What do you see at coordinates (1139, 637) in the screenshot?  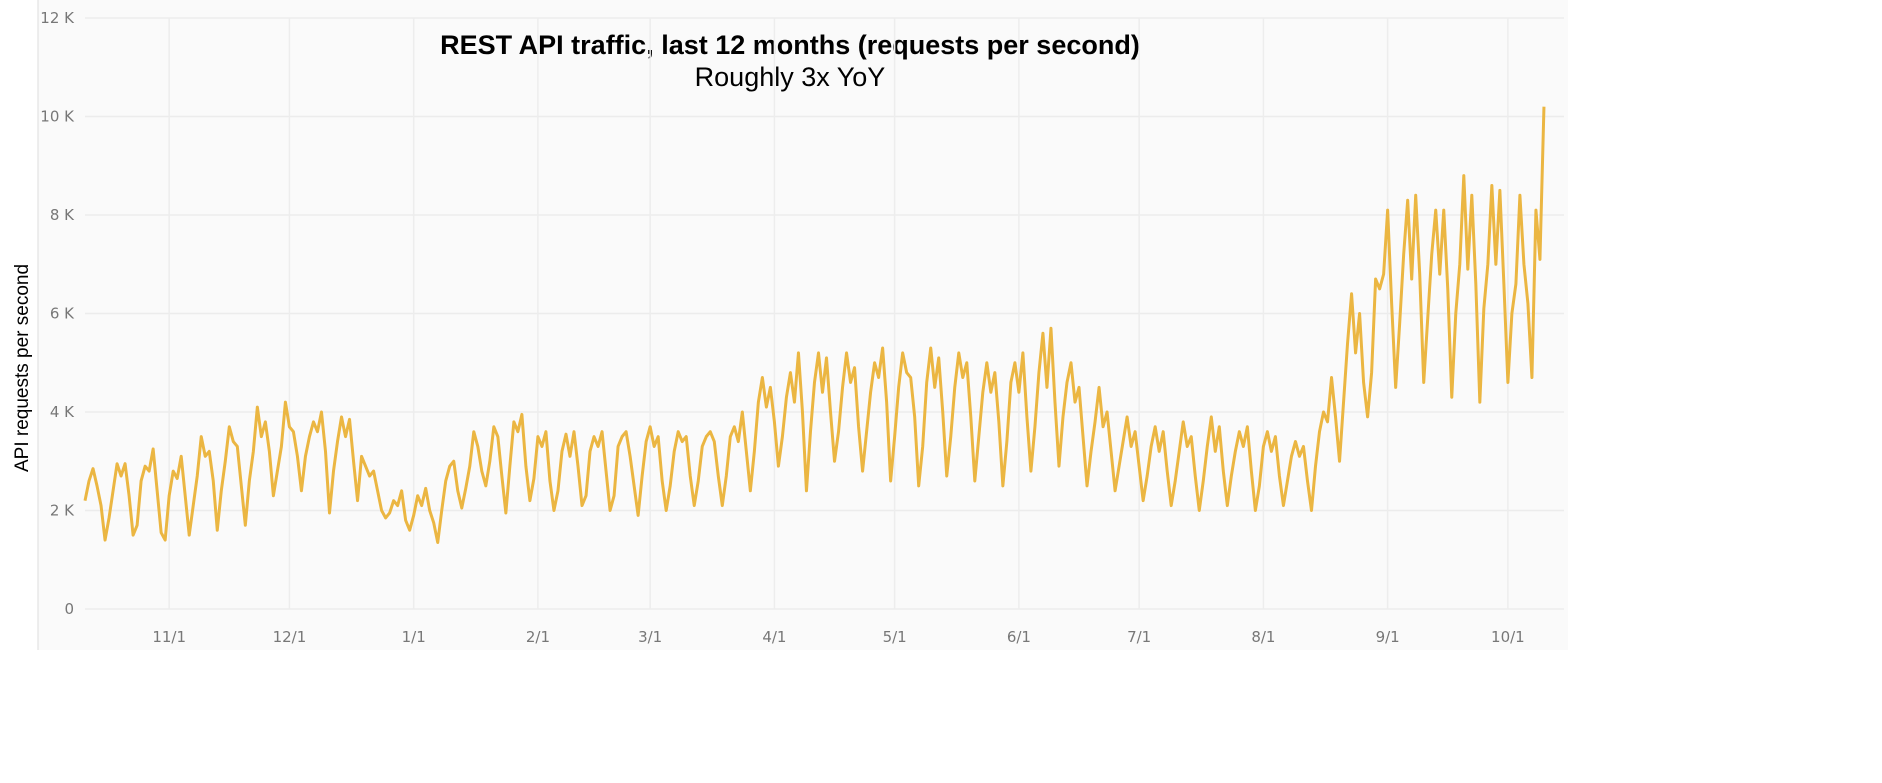 I see `x-tick-label: 7/1` at bounding box center [1139, 637].